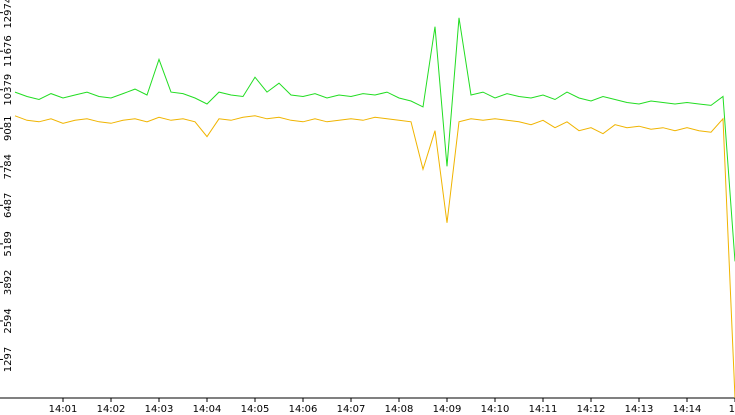 The width and height of the screenshot is (735, 415). I want to click on x-tick-label: 14:05, so click(255, 409).